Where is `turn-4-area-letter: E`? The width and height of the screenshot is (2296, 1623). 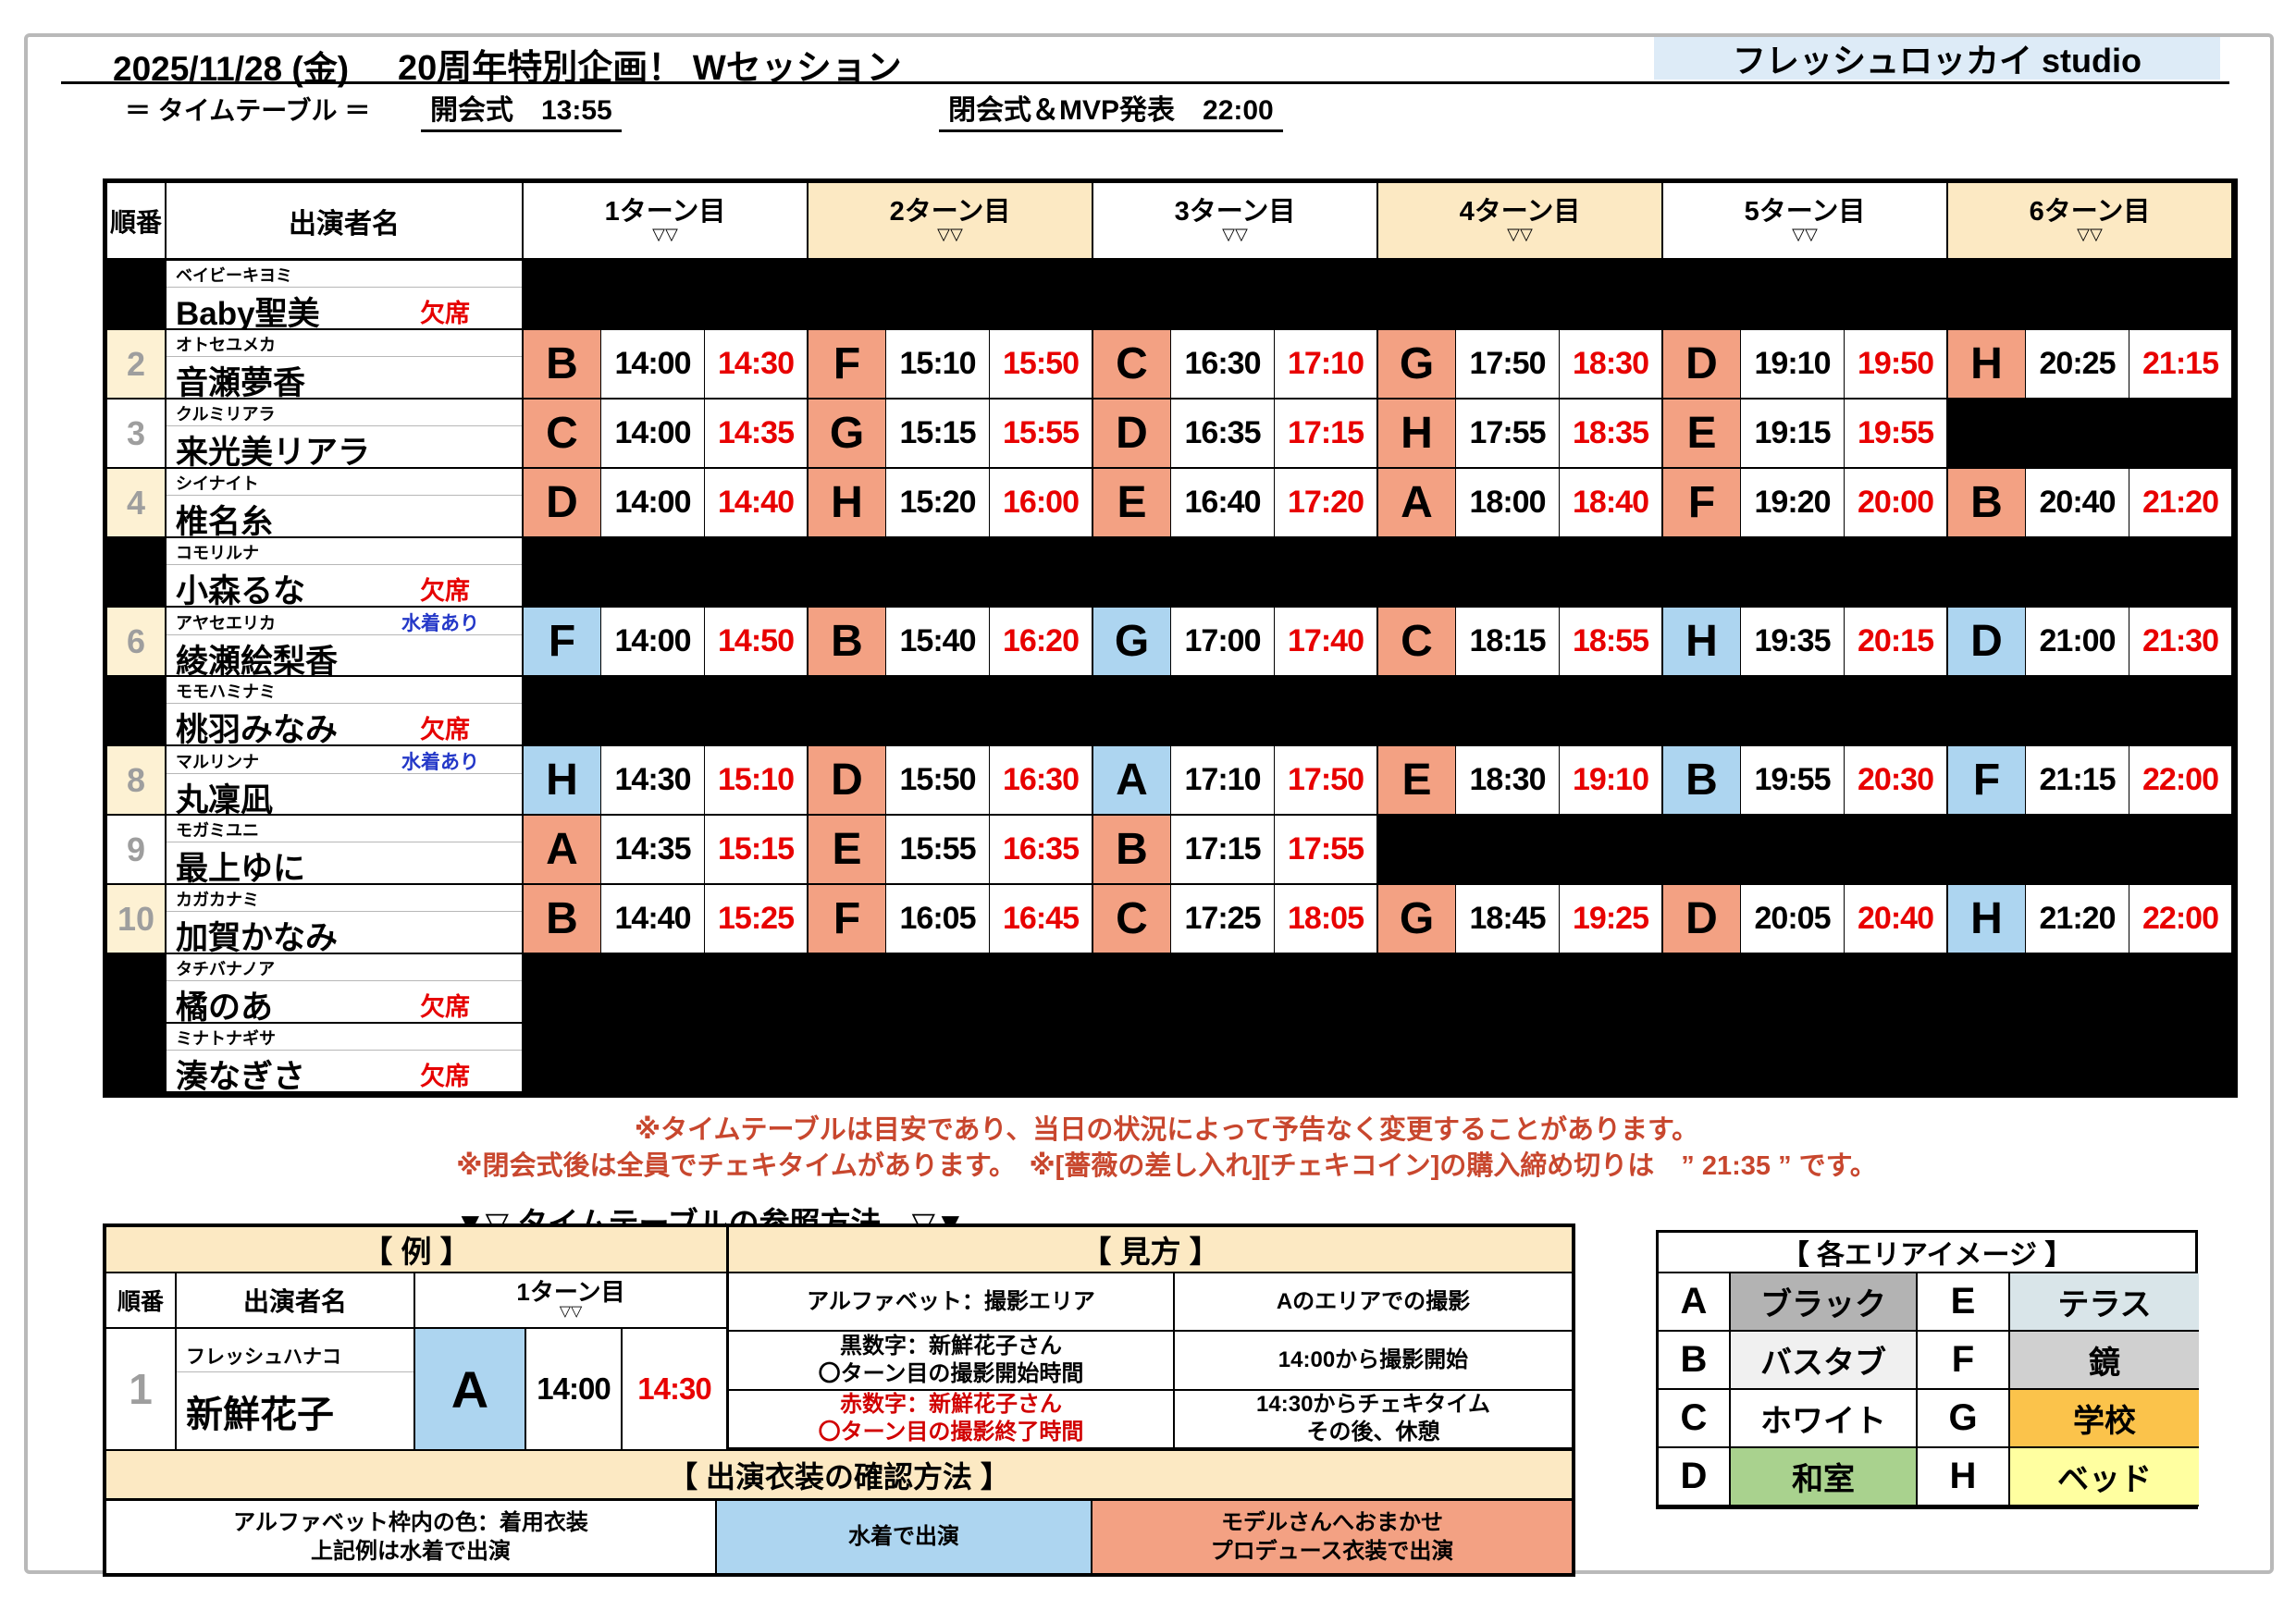 turn-4-area-letter: E is located at coordinates (1417, 781).